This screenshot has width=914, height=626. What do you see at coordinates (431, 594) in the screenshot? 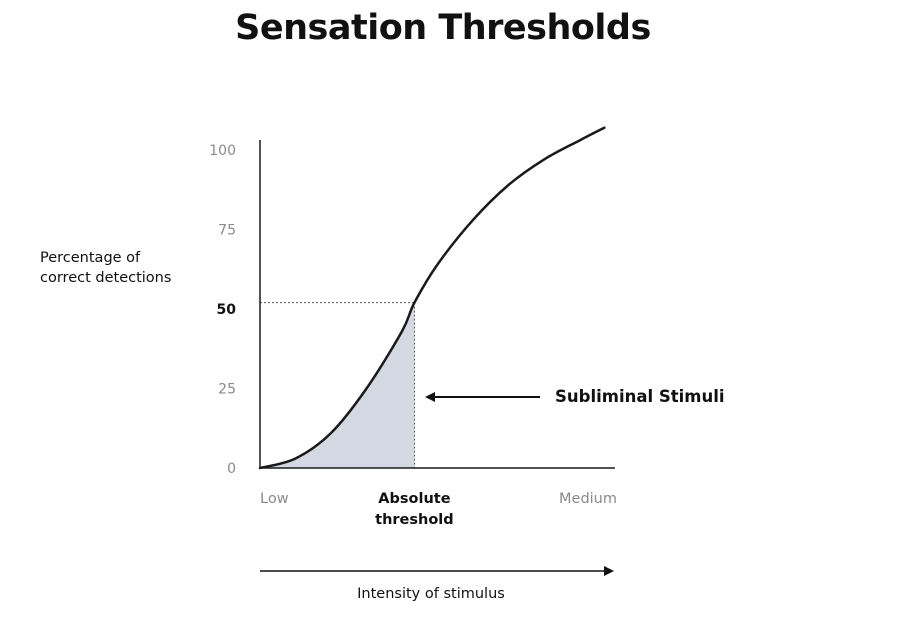
I see `x-axis-label: Intensity of stimulus` at bounding box center [431, 594].